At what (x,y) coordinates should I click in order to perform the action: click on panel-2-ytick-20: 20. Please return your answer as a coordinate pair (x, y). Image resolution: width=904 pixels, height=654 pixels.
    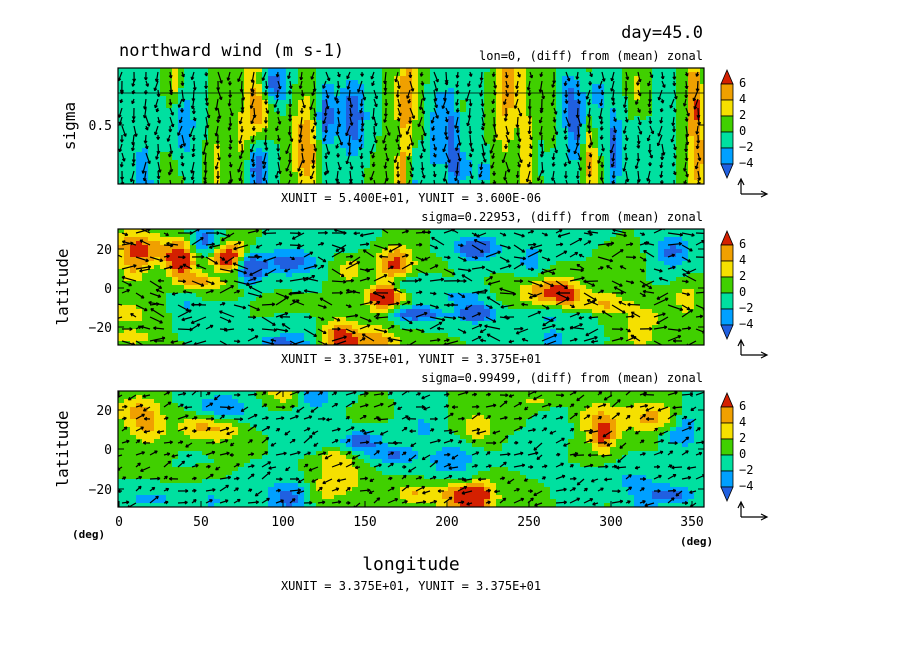
    Looking at the image, I should click on (104, 250).